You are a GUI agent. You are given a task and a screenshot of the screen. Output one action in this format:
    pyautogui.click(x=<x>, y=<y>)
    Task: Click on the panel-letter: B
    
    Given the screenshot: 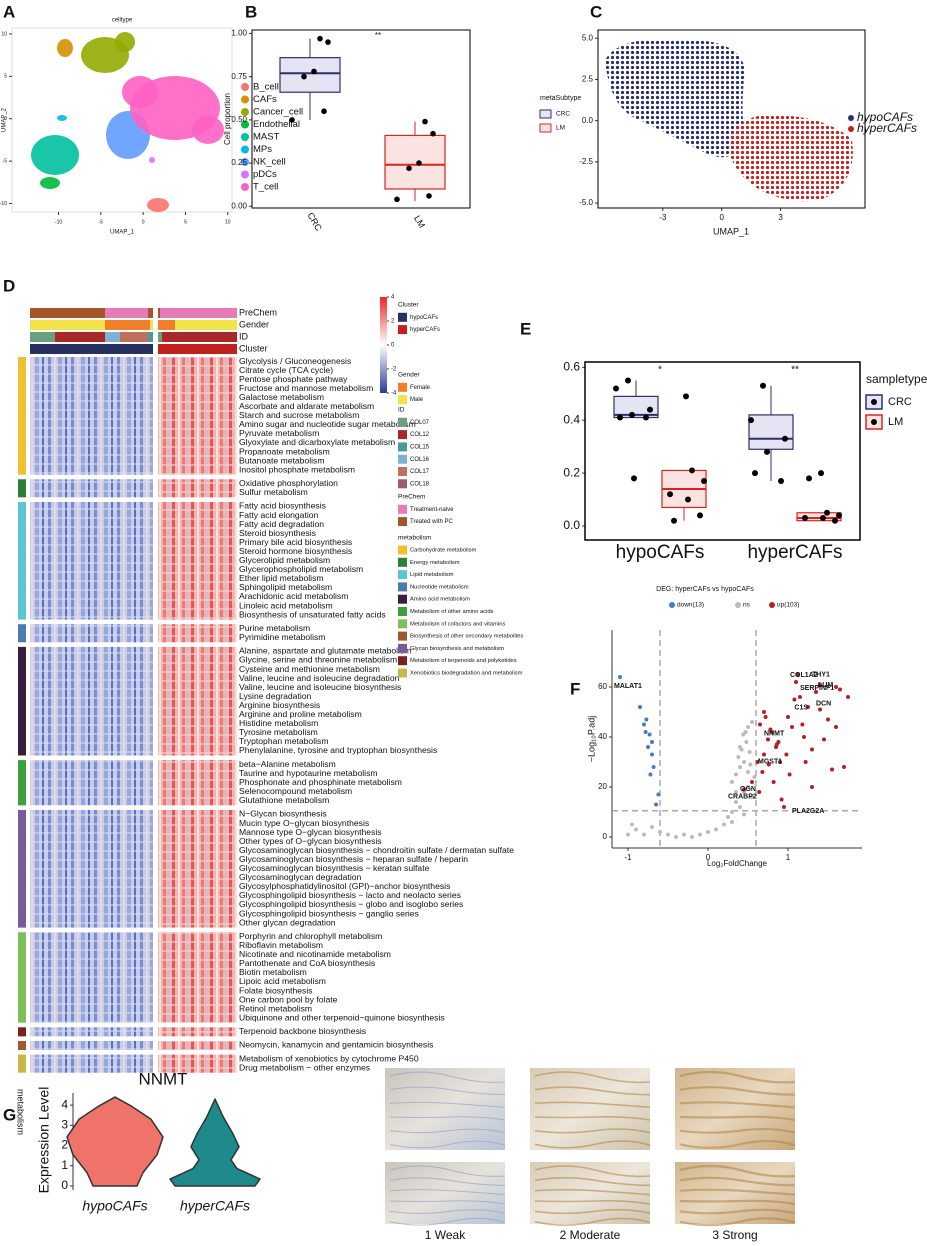 What is the action you would take?
    pyautogui.click(x=251, y=11)
    